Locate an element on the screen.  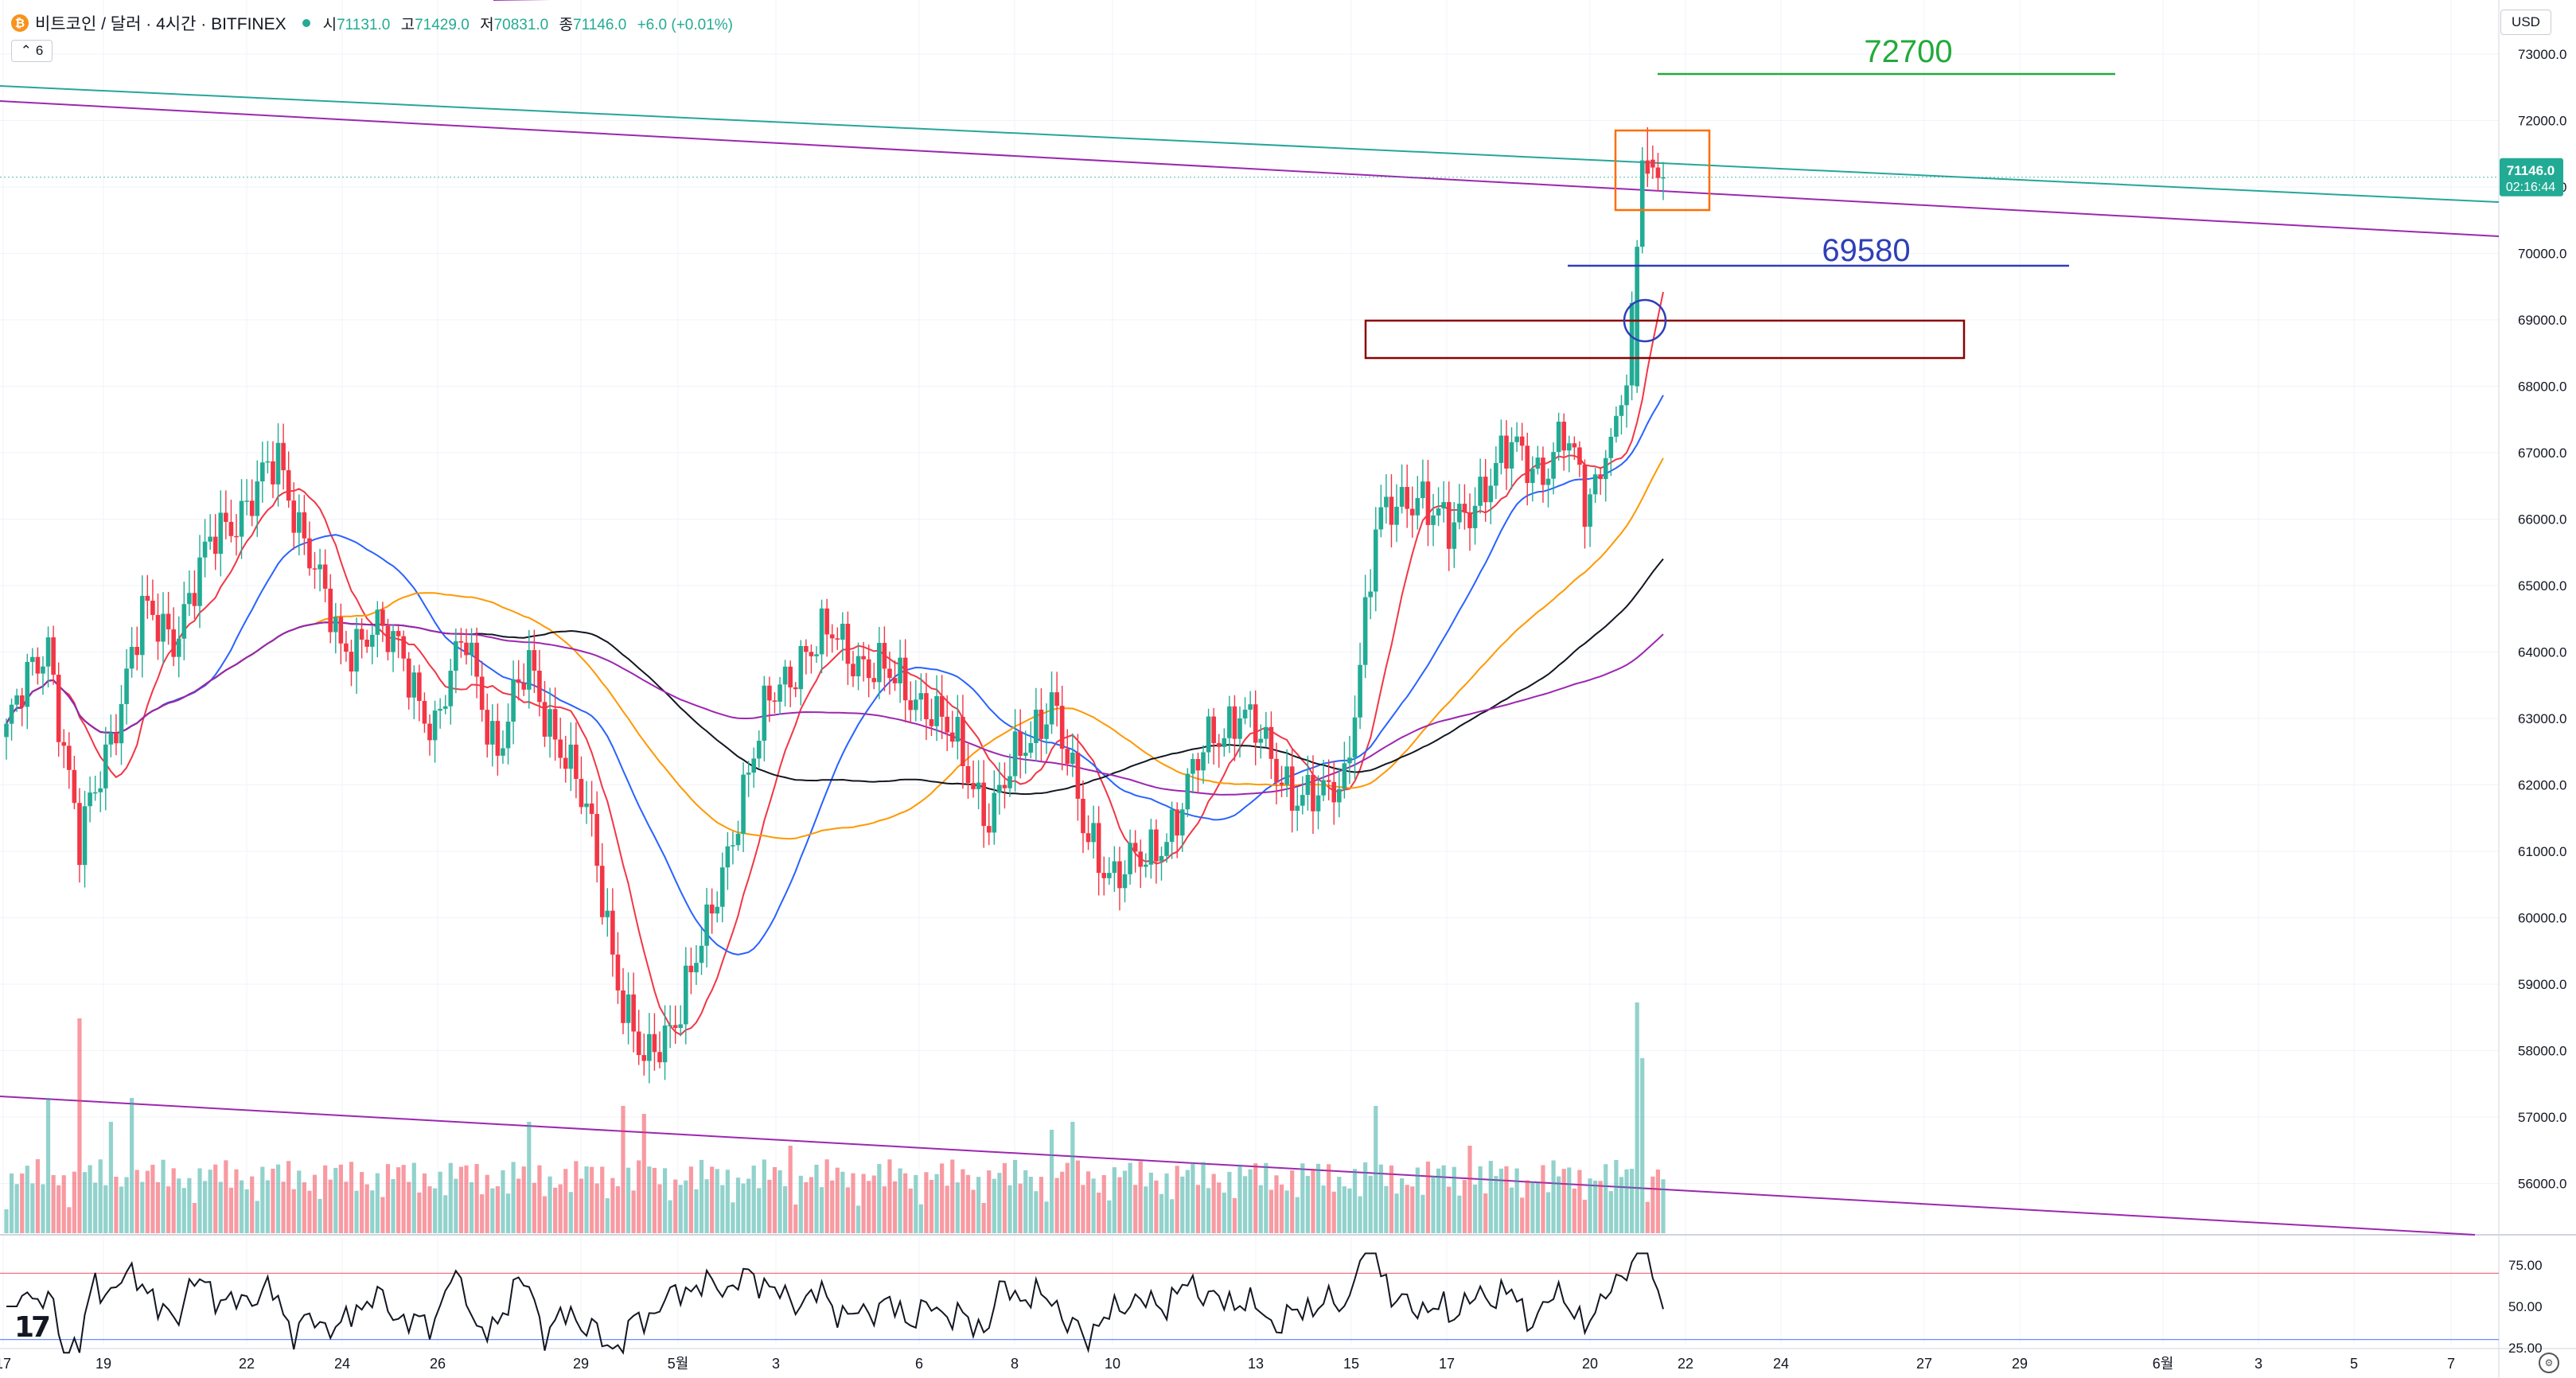
time-tick-label: 19 is located at coordinates (103, 1364).